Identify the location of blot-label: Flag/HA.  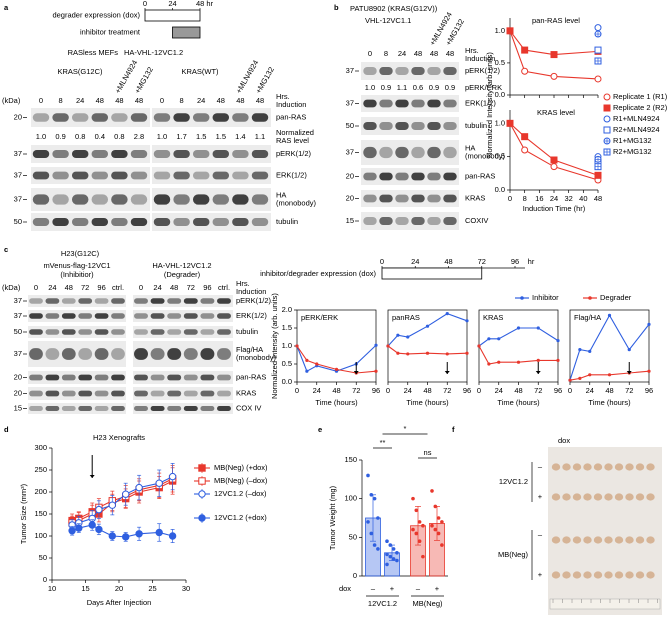
(249, 349).